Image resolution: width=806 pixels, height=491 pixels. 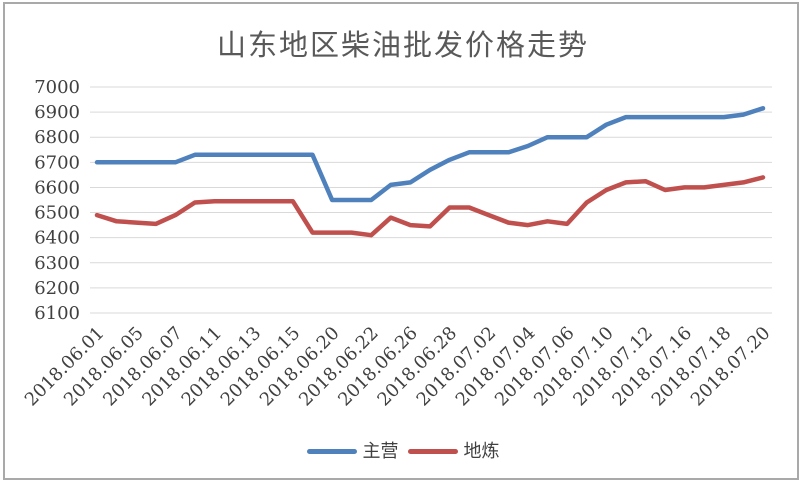 I want to click on y-tick-label: 6600, so click(x=57, y=187).